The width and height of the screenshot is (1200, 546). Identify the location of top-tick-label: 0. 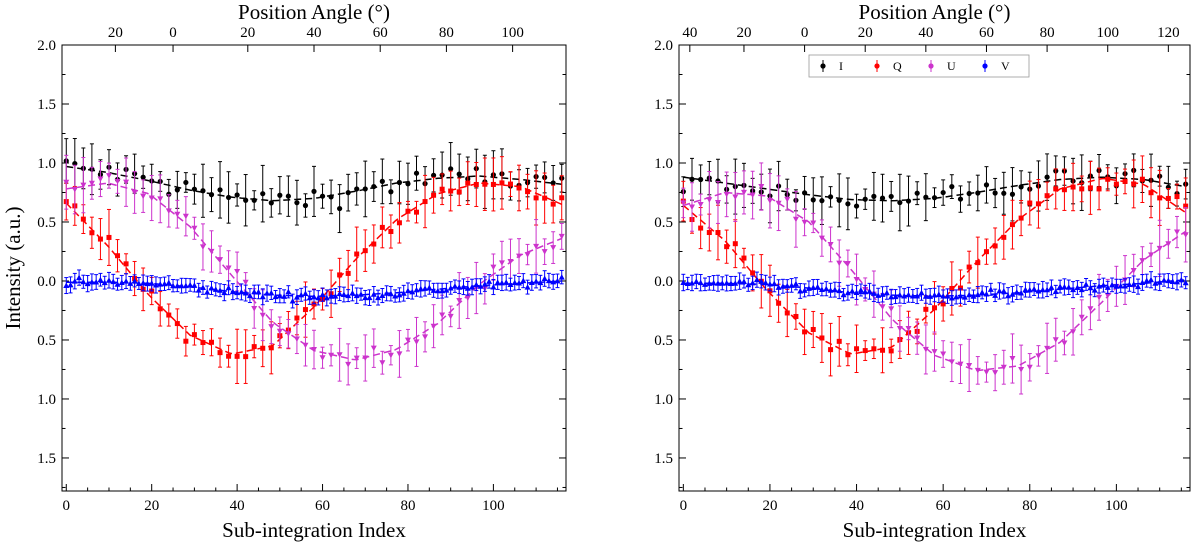
(805, 33).